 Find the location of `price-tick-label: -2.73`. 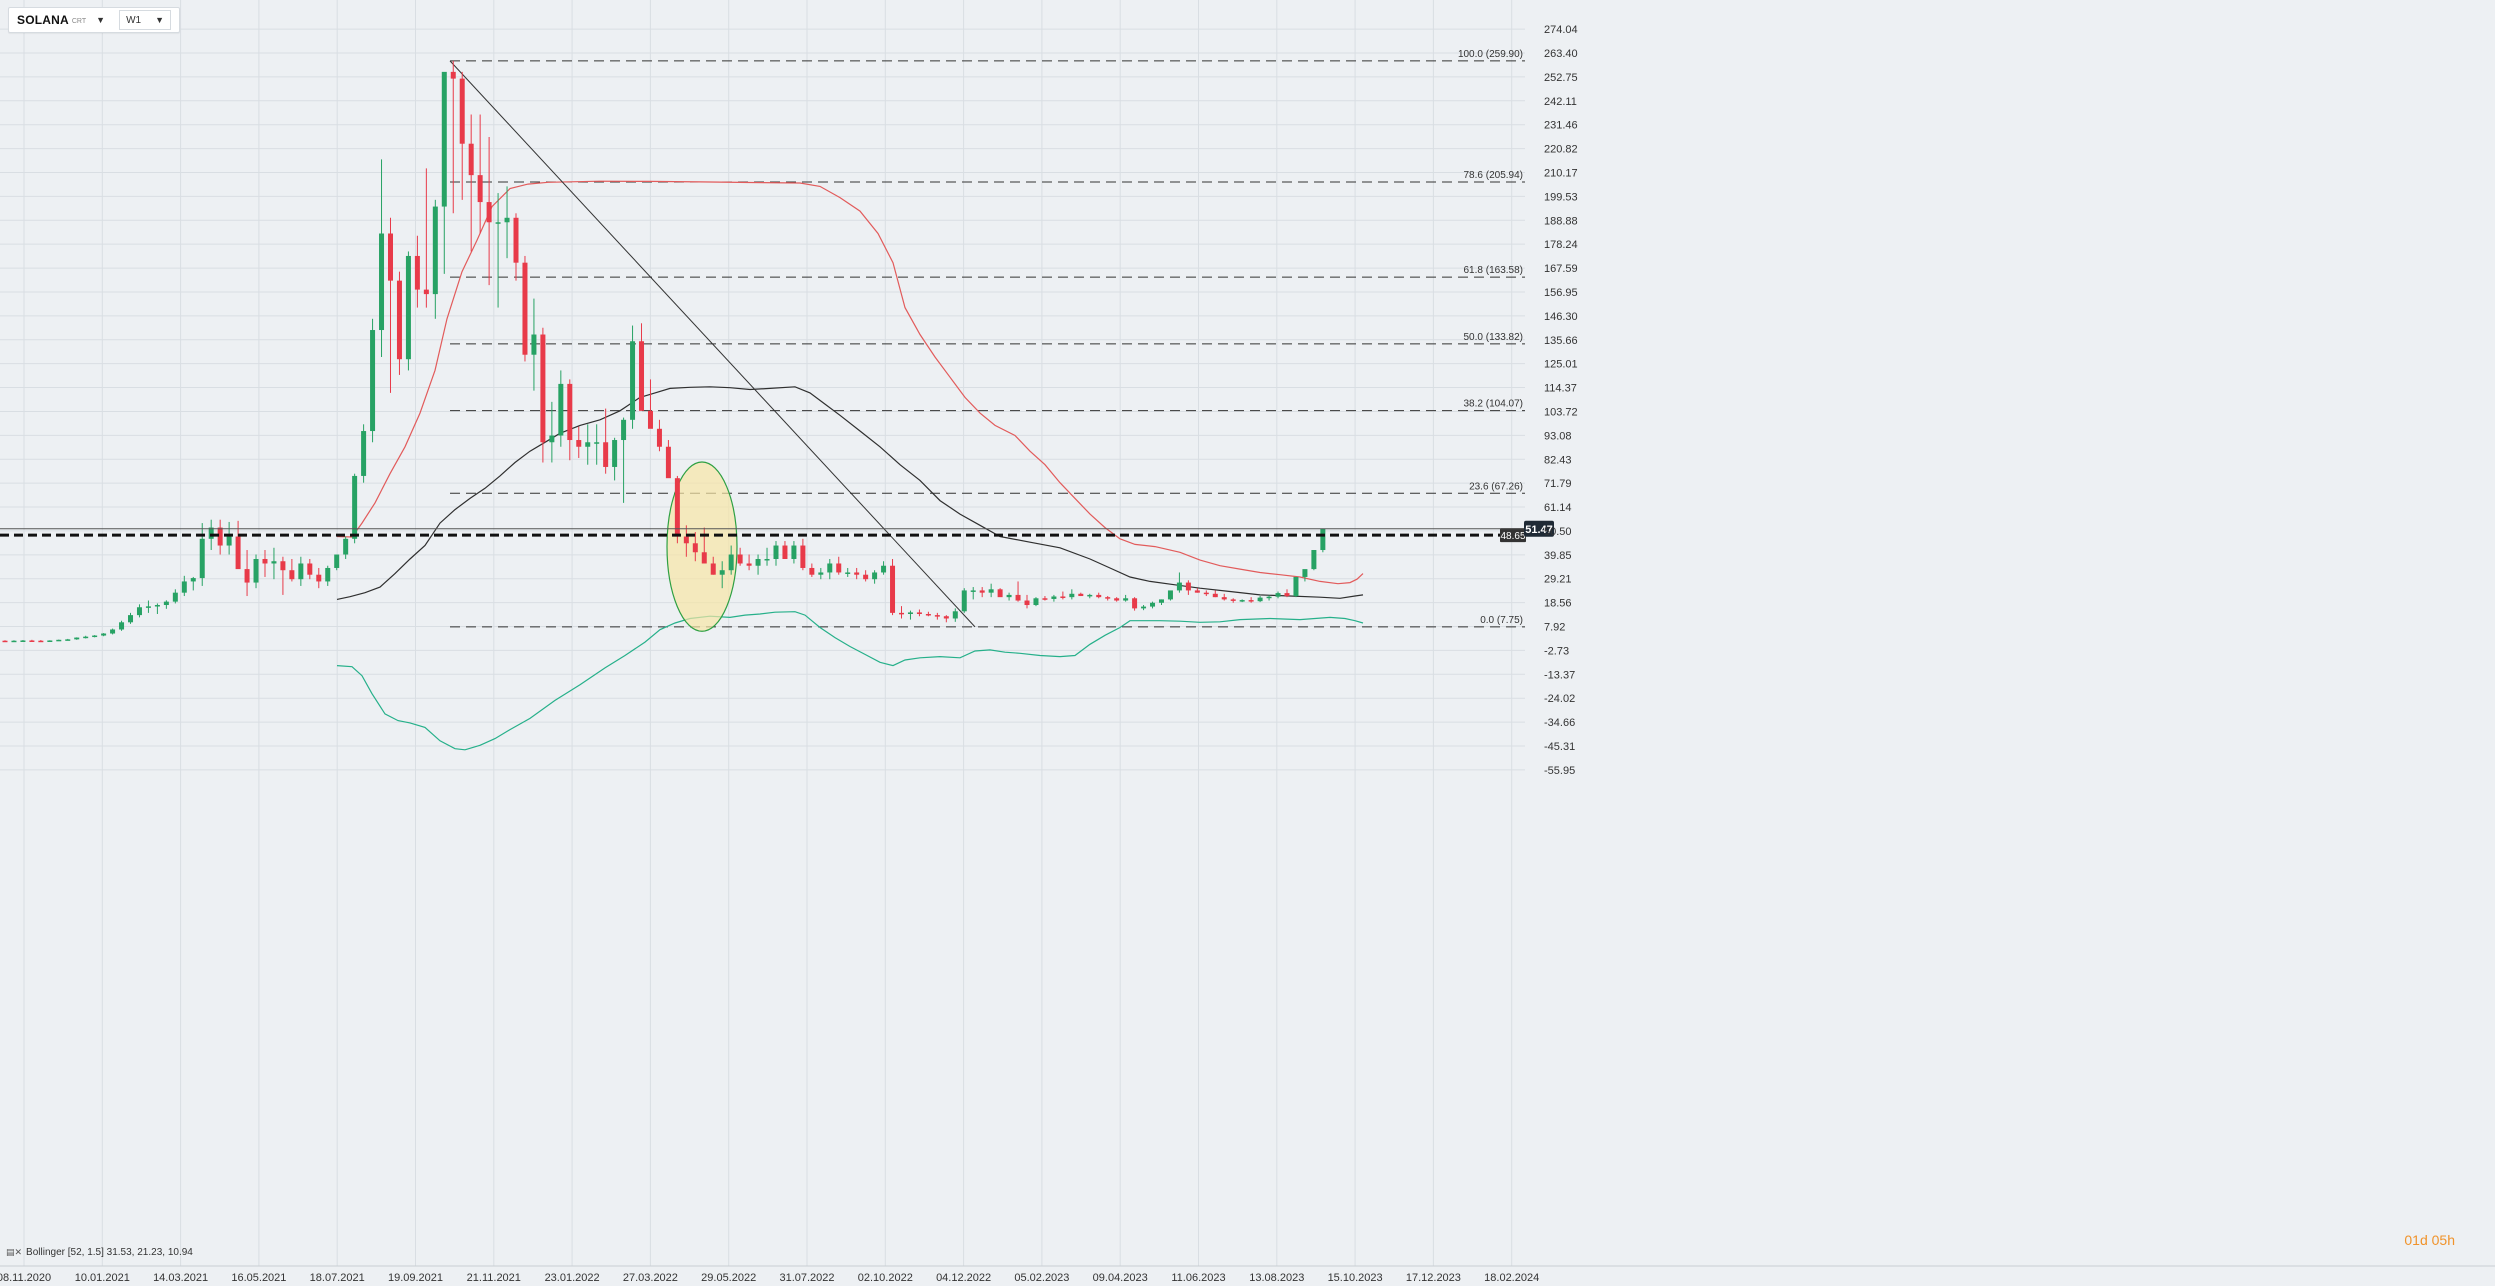

price-tick-label: -2.73 is located at coordinates (1556, 651).